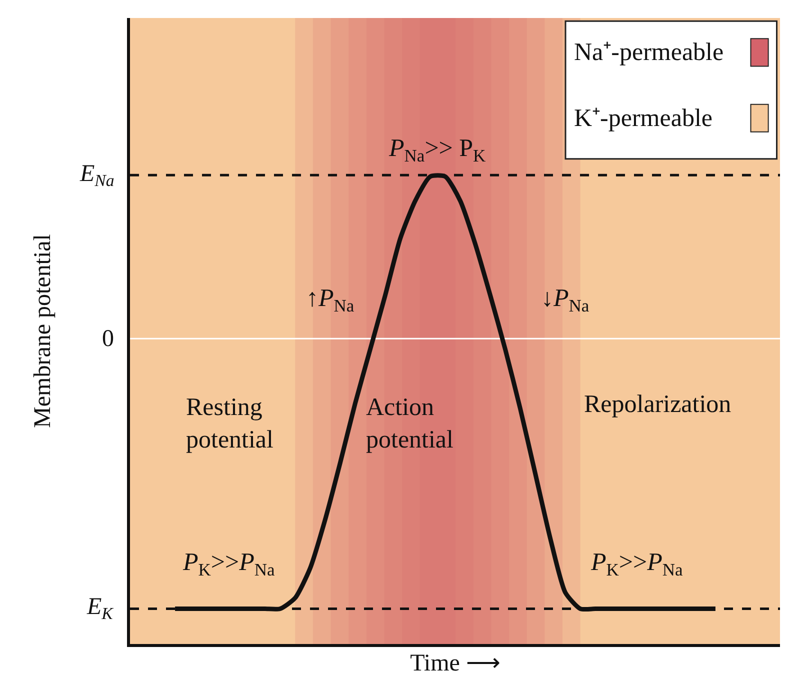 Image resolution: width=792 pixels, height=694 pixels. Describe the element at coordinates (658, 404) in the screenshot. I see `annotation: Repolarization` at that location.